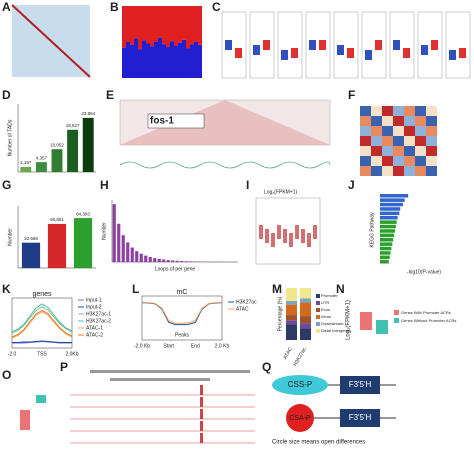 The height and width of the screenshot is (462, 474). What do you see at coordinates (12, 354) in the screenshot?
I see `x-tick-label: -2.0` at bounding box center [12, 354].